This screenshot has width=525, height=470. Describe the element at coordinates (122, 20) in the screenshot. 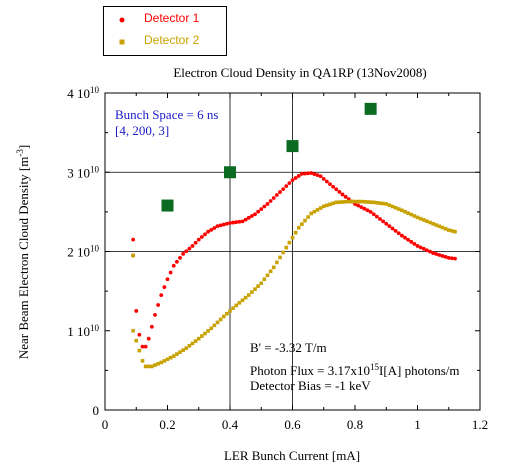

I see `legend-marker-circle` at that location.